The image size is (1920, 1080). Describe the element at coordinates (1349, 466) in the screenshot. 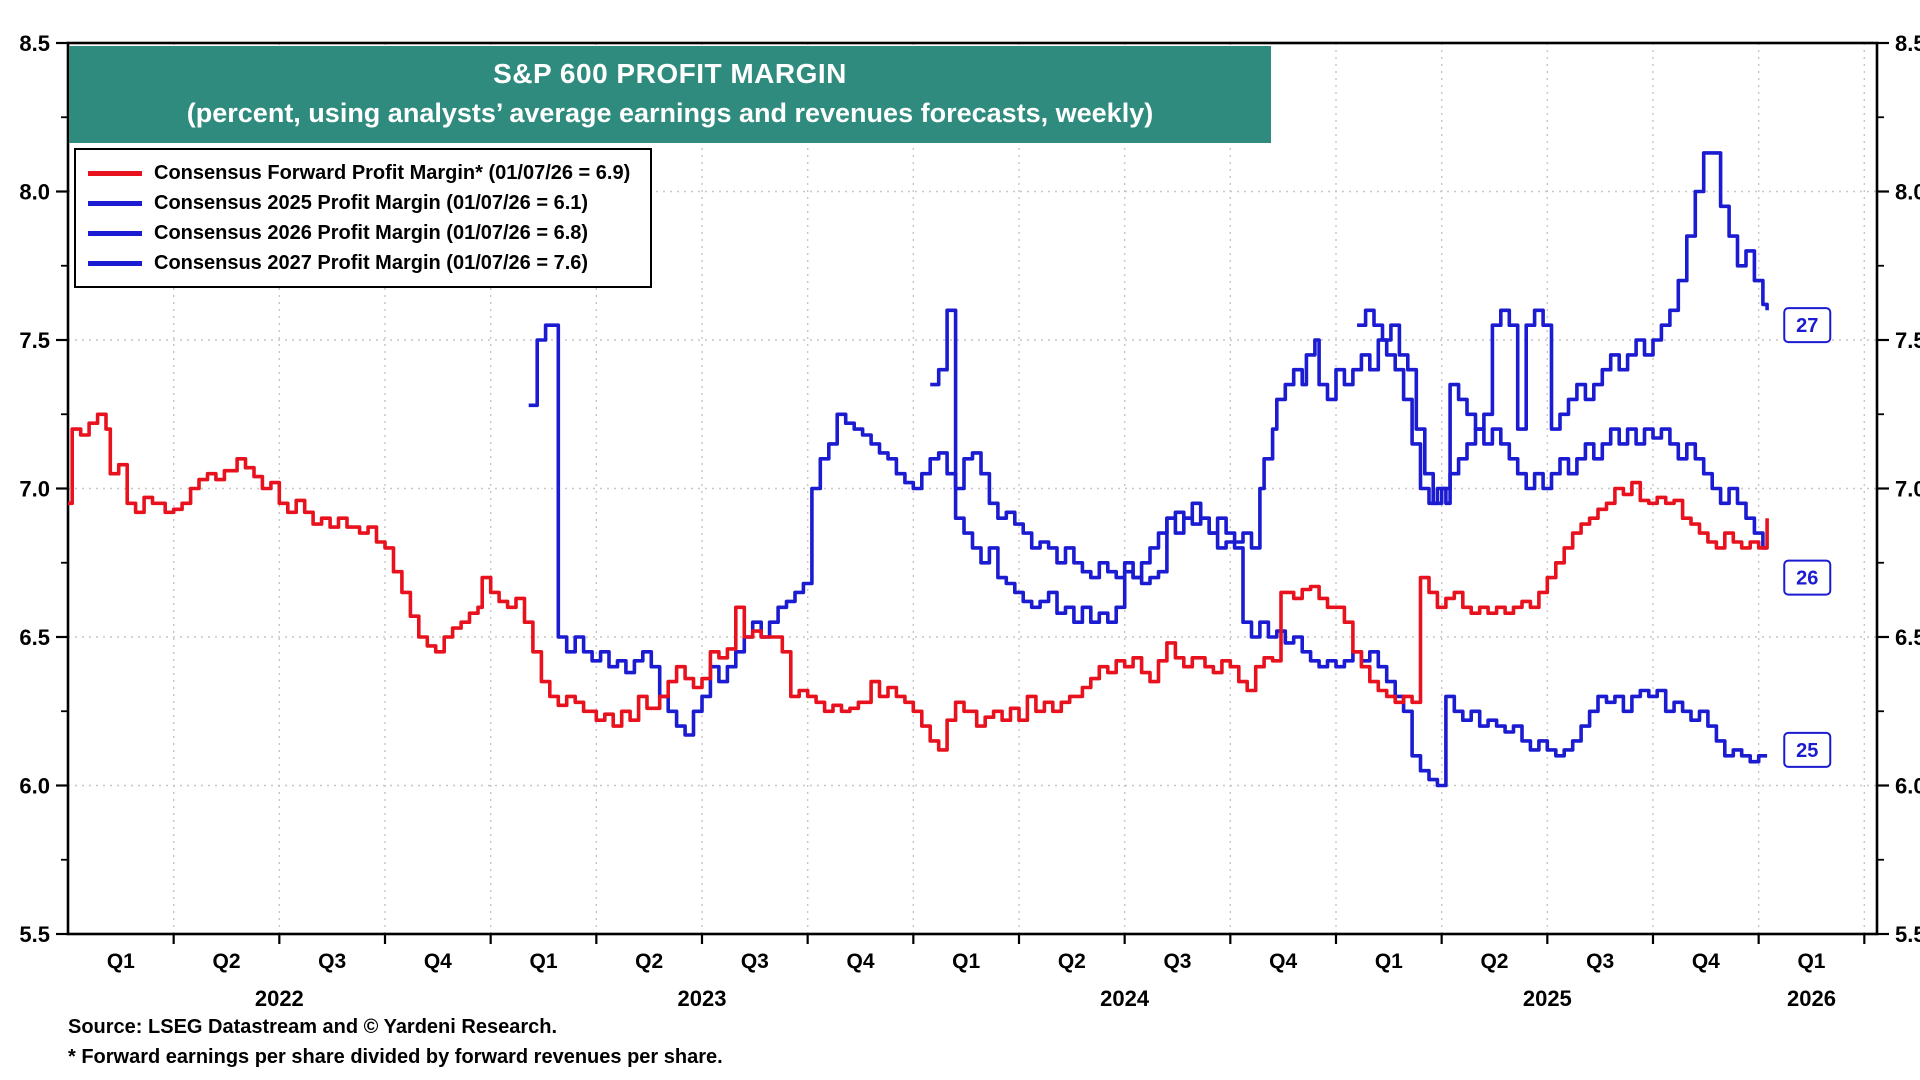

I see `series-consensus-2026-line` at that location.